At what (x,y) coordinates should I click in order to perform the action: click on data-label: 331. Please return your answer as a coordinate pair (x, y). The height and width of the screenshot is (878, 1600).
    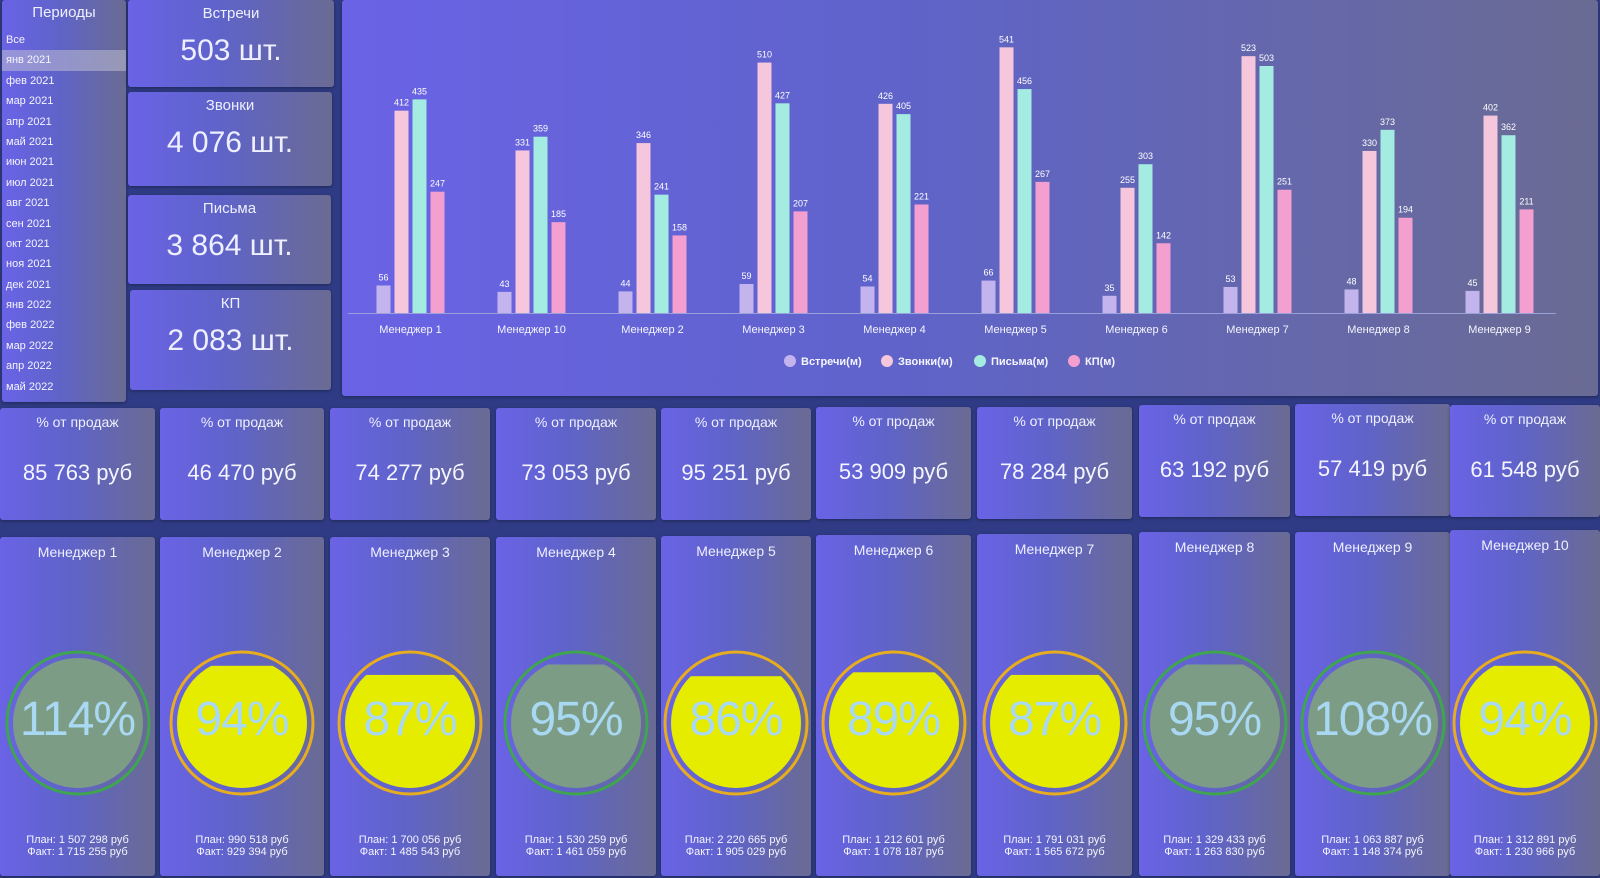
    Looking at the image, I should click on (522, 142).